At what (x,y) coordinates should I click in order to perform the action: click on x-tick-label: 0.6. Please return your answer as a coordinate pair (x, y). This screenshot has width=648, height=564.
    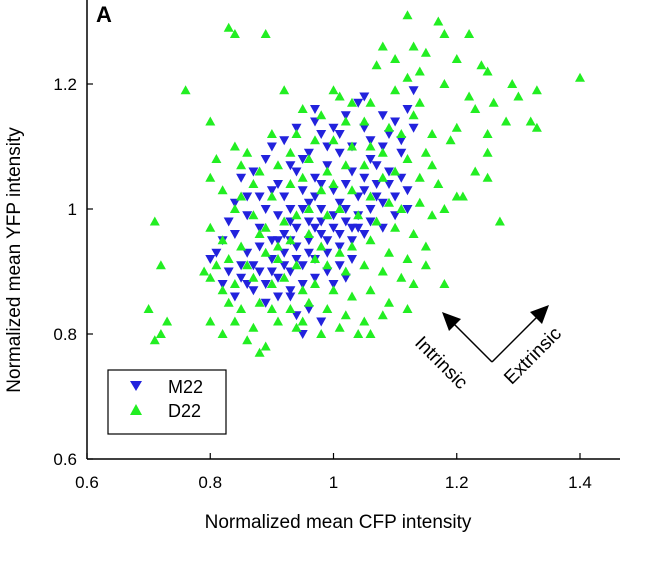
    Looking at the image, I should click on (87, 482).